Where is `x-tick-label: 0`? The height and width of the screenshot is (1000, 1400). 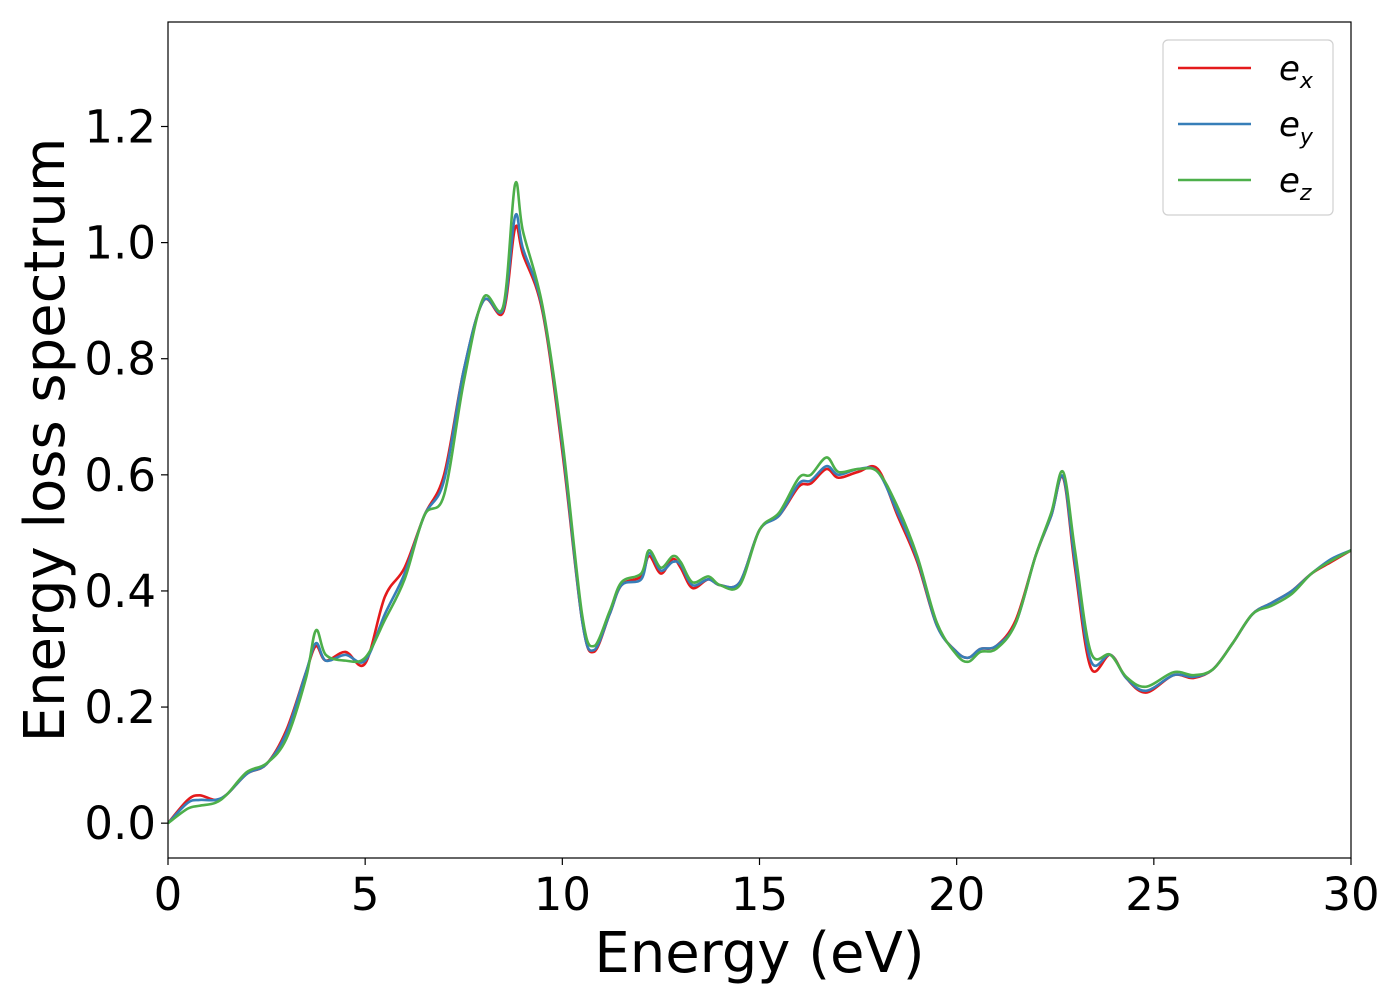
x-tick-label: 0 is located at coordinates (168, 894).